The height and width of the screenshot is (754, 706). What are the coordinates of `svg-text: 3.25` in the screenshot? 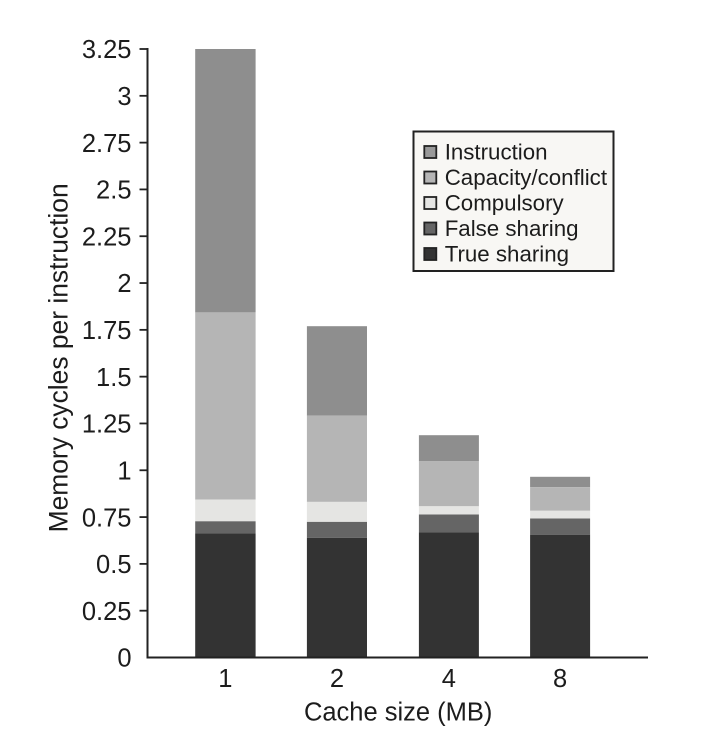 It's located at (107, 50).